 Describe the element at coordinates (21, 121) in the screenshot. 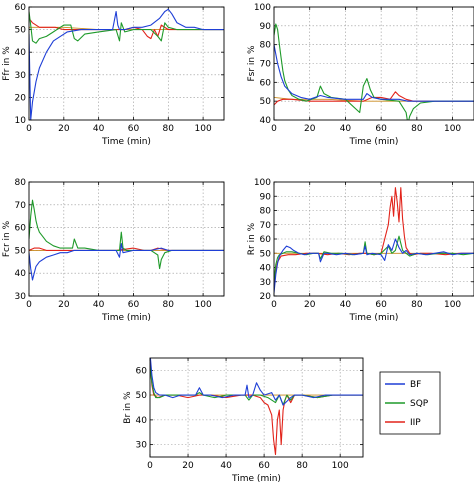

I see `y-tick-label: 10` at that location.